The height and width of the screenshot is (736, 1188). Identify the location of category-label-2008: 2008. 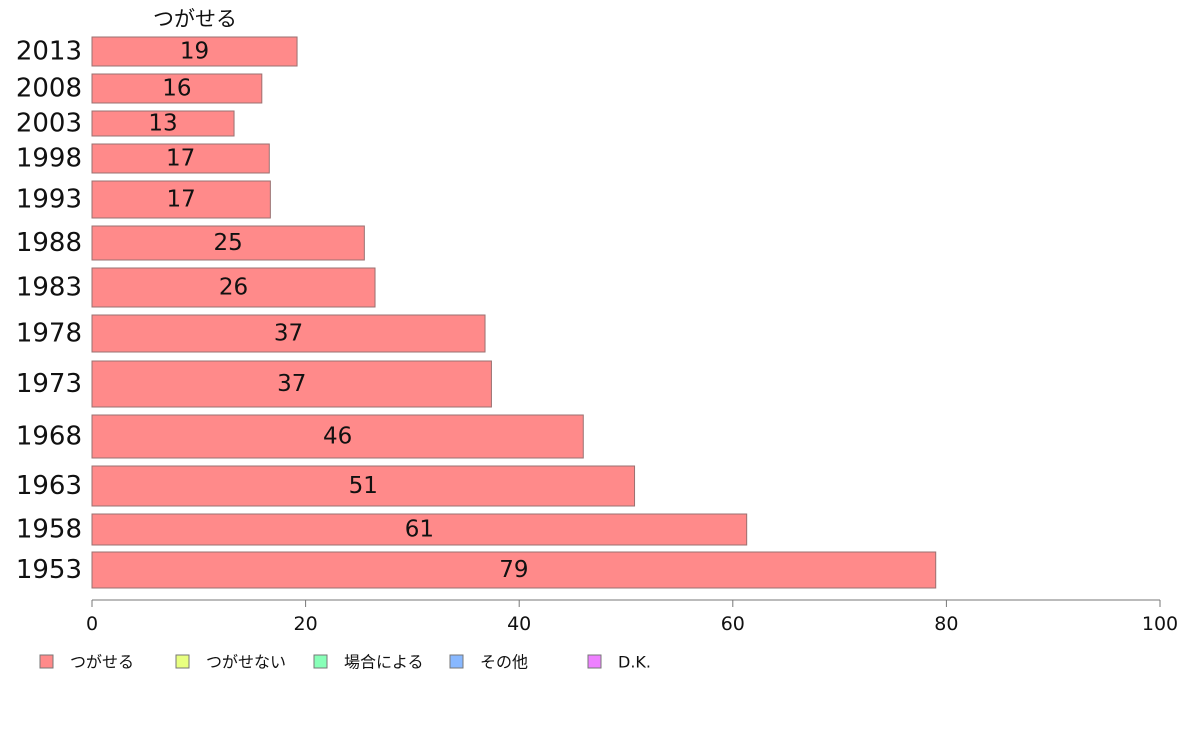
(49, 89).